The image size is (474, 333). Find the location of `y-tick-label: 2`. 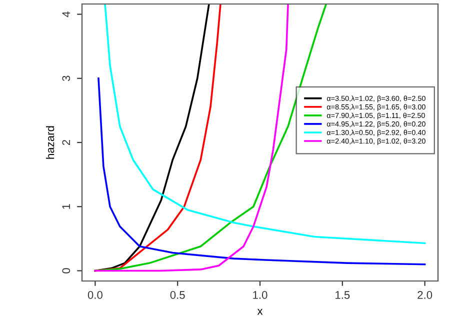

y-tick-label: 2 is located at coordinates (66, 143).